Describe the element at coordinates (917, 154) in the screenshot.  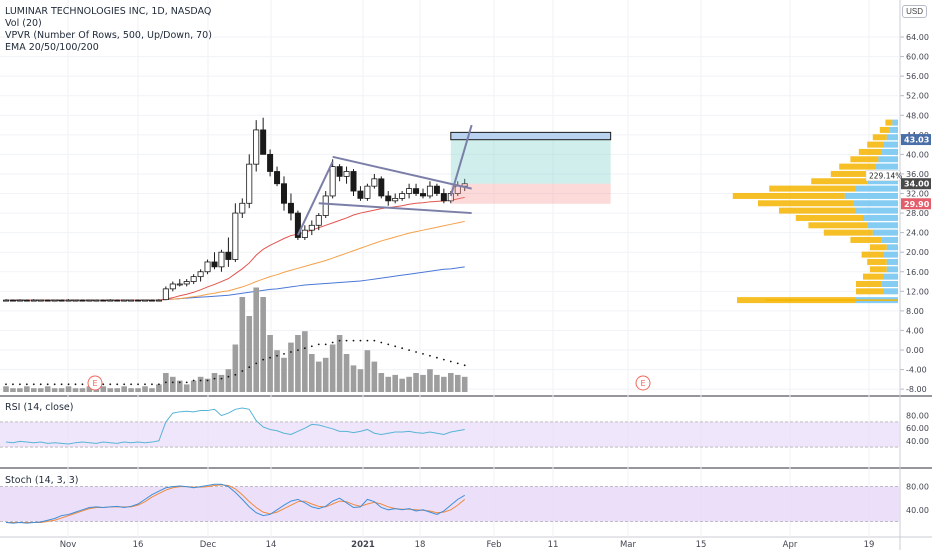
I see `y-tick-label: 40.00` at that location.